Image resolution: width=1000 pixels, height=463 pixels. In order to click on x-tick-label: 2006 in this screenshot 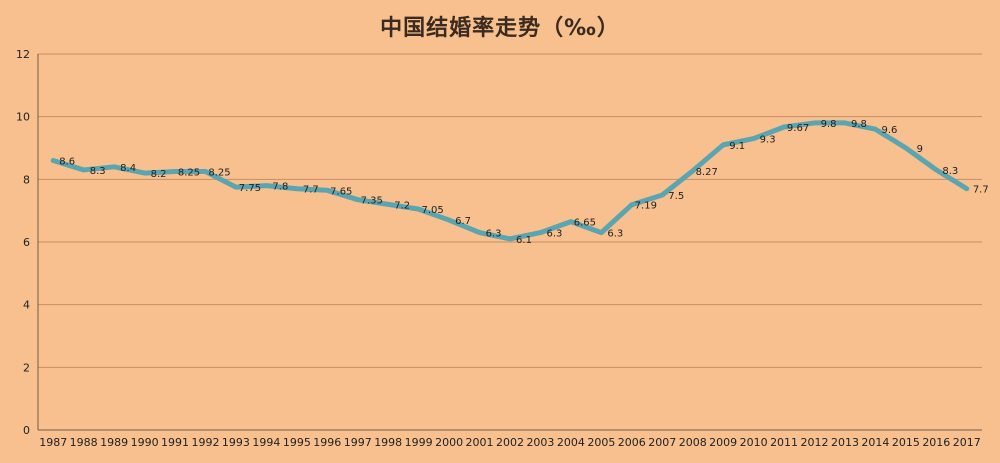, I will do `click(632, 442)`.